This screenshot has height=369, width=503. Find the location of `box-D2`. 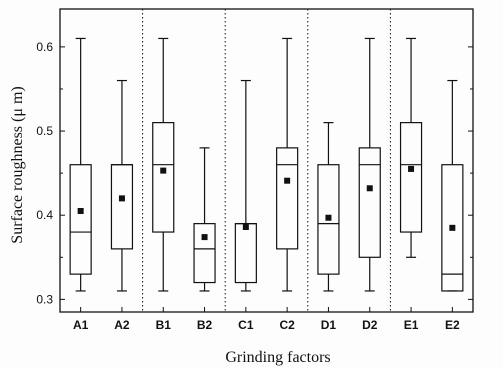

box-D2 is located at coordinates (369, 202).